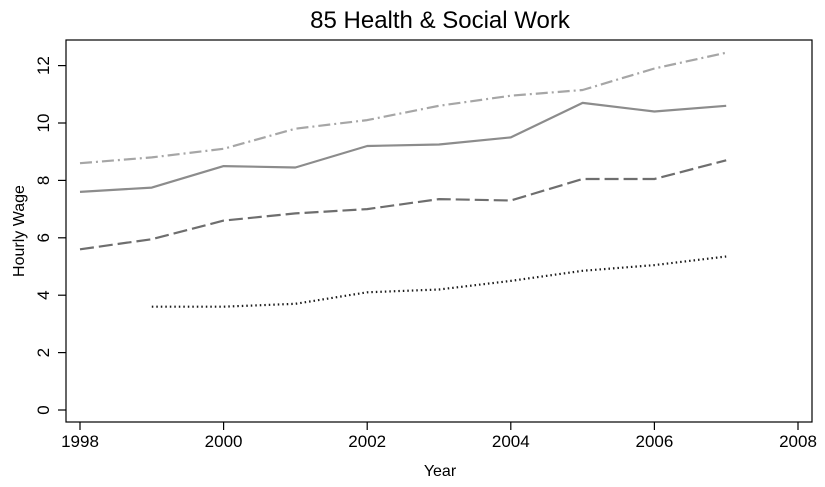  Describe the element at coordinates (654, 441) in the screenshot. I see `x-tick-label-2006: 2006` at that location.